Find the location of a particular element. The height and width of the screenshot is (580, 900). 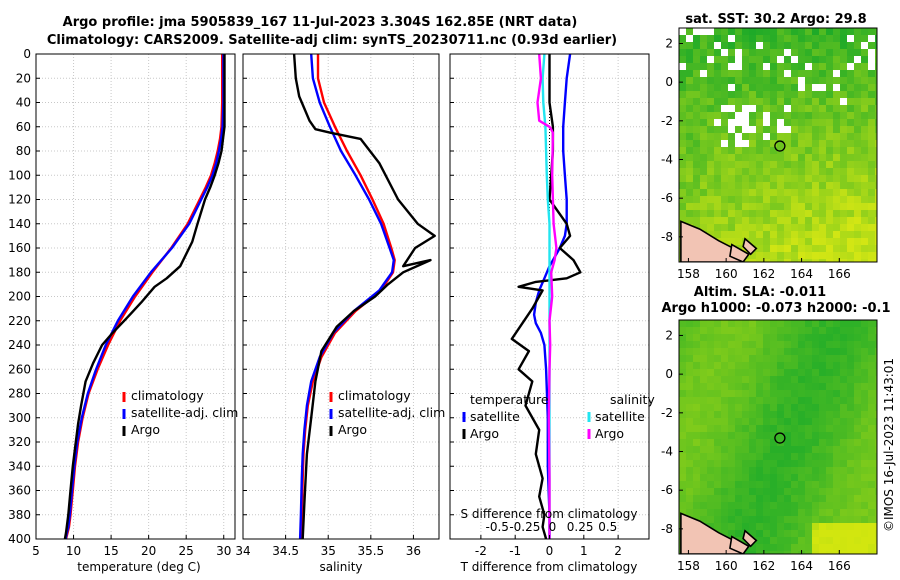

y-tick-label: 140 is located at coordinates (19, 224).